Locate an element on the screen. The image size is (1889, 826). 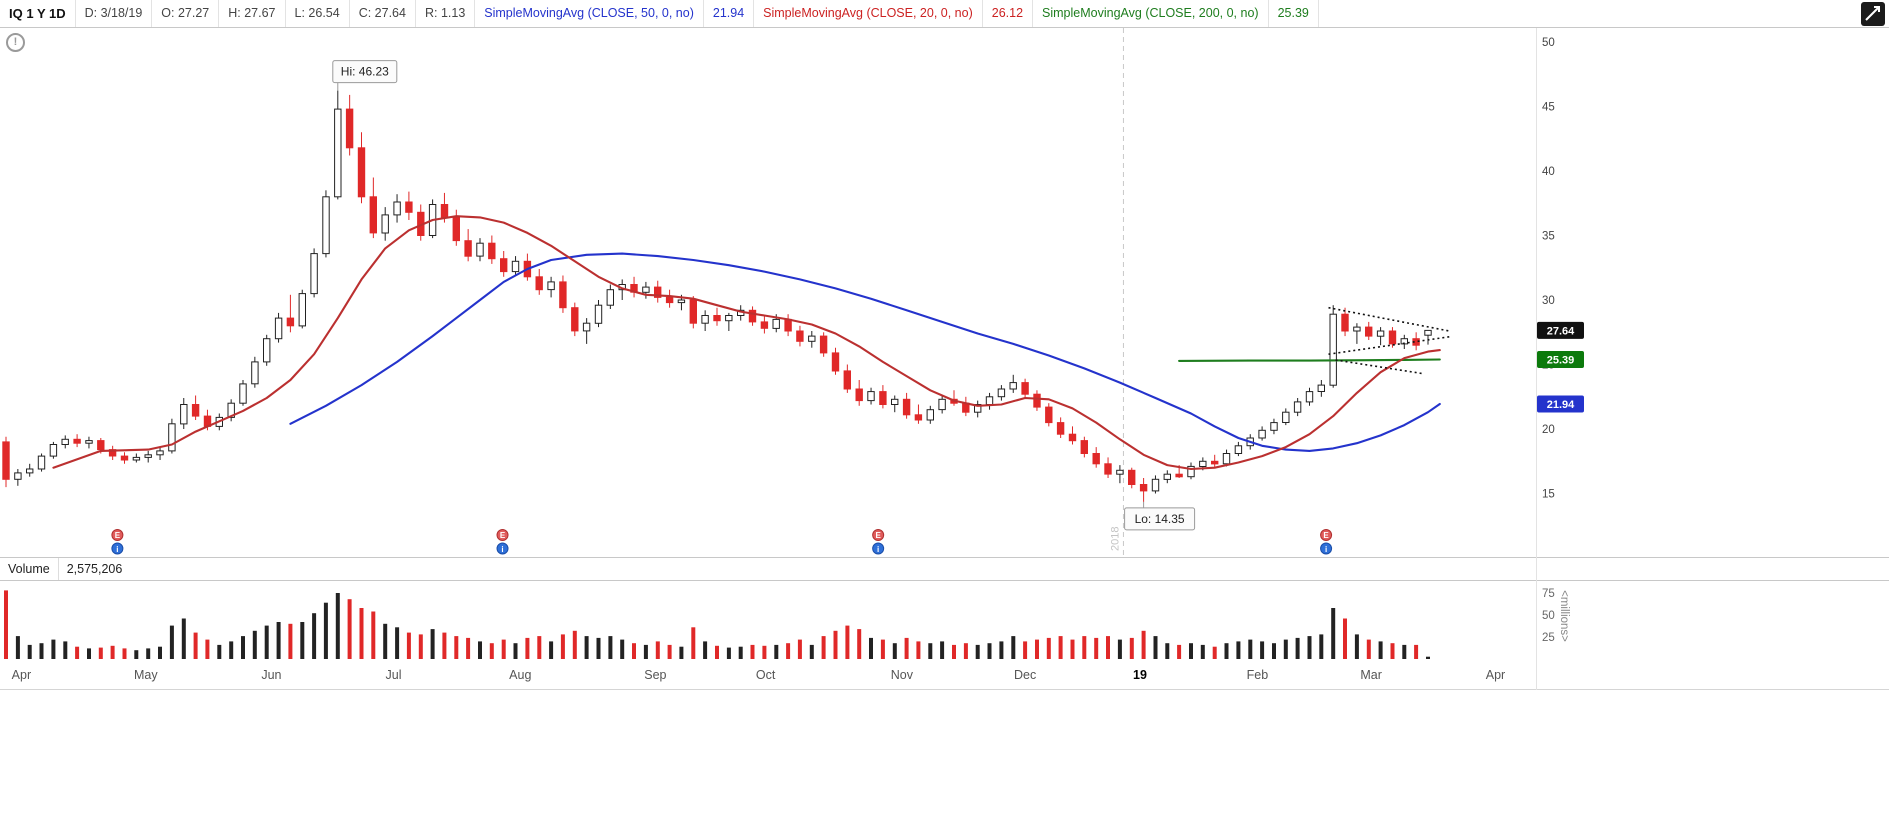
volume-pane-title: Volume is located at coordinates (29, 569).